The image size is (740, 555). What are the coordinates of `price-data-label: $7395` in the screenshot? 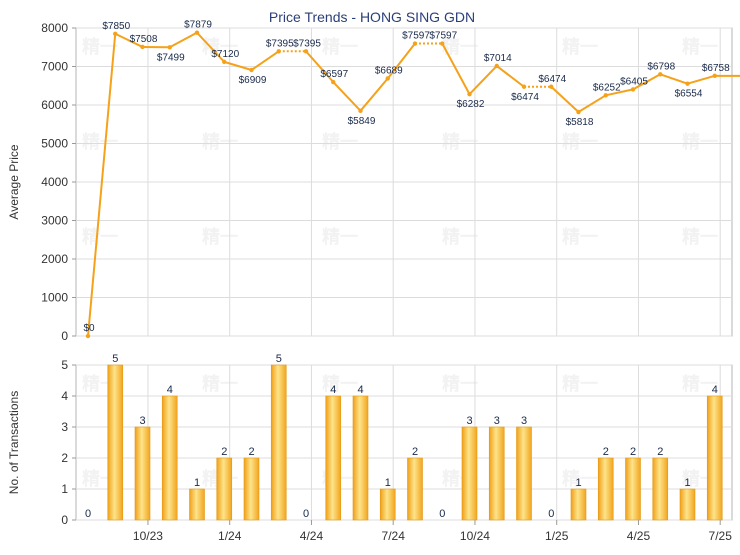 It's located at (307, 43).